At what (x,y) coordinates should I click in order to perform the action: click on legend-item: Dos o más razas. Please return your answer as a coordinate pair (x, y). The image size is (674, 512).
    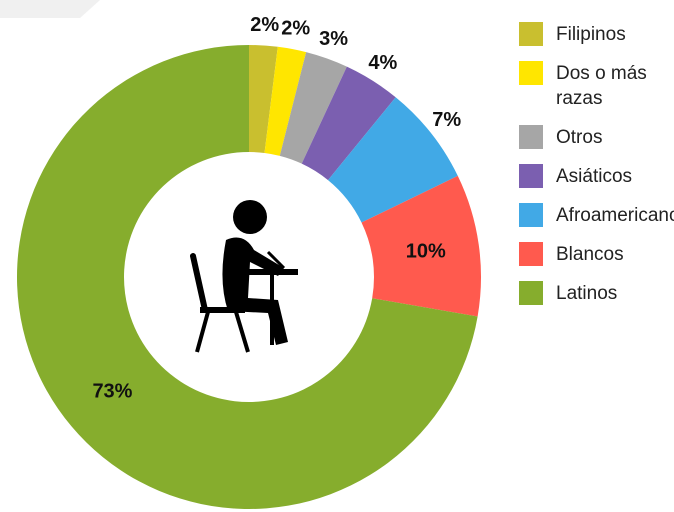
    Looking at the image, I should click on (594, 86).